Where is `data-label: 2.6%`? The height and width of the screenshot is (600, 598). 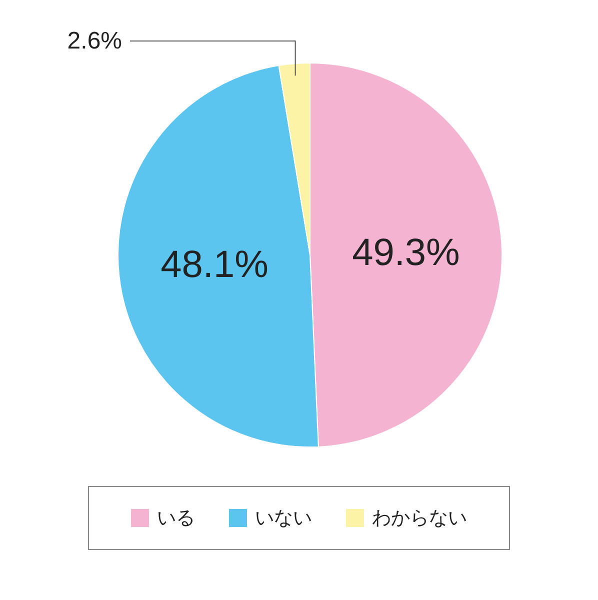
data-label: 2.6% is located at coordinates (94, 41).